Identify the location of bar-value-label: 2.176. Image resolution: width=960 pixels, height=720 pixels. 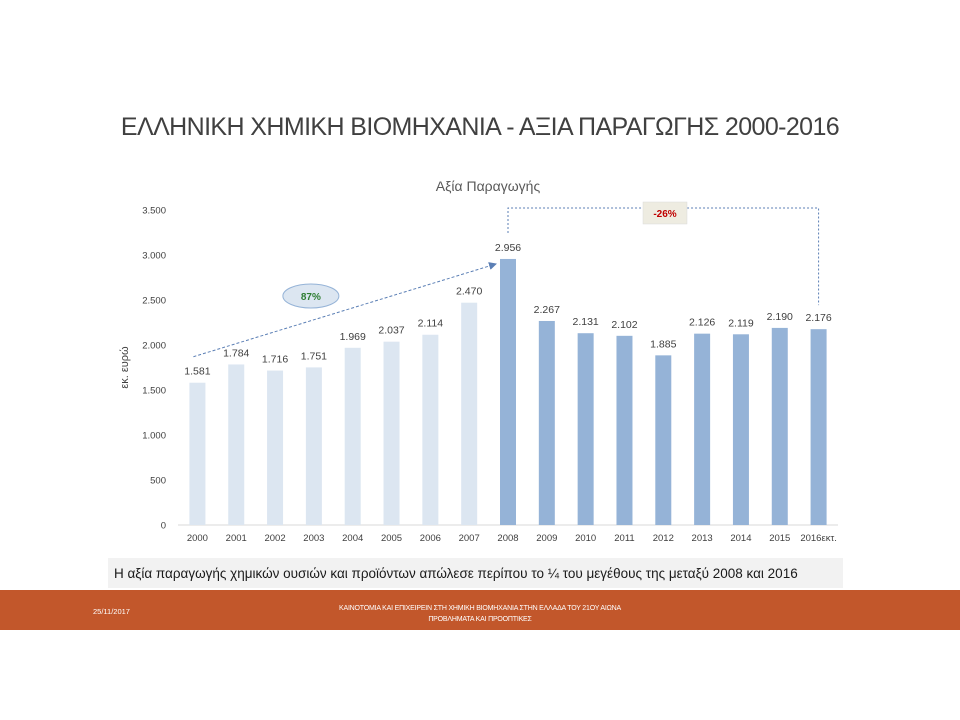
(818, 318).